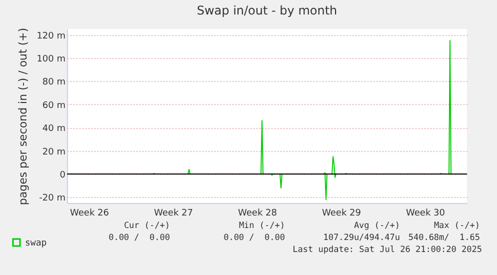 This screenshot has width=497, height=275. I want to click on x-tick-label: Week 28, so click(258, 213).